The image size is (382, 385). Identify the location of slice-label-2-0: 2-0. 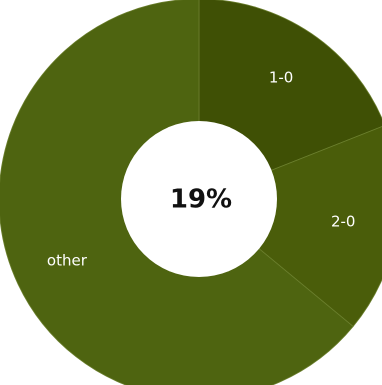
(343, 221).